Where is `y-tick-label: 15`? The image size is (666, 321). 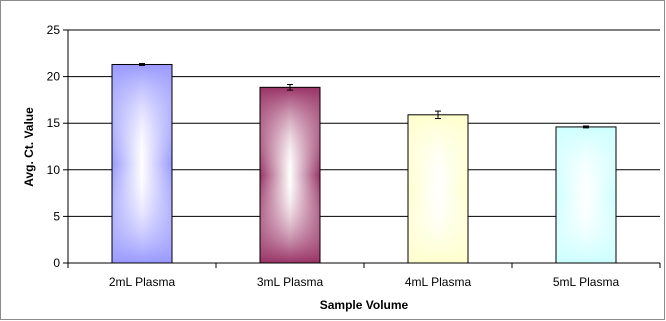 y-tick-label: 15 is located at coordinates (54, 123).